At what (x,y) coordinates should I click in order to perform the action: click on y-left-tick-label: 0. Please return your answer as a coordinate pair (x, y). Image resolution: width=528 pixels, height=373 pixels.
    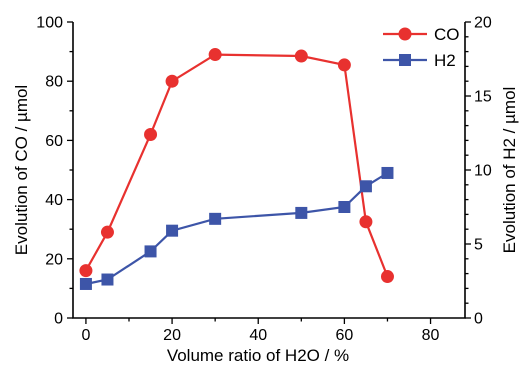
    Looking at the image, I should click on (58, 319).